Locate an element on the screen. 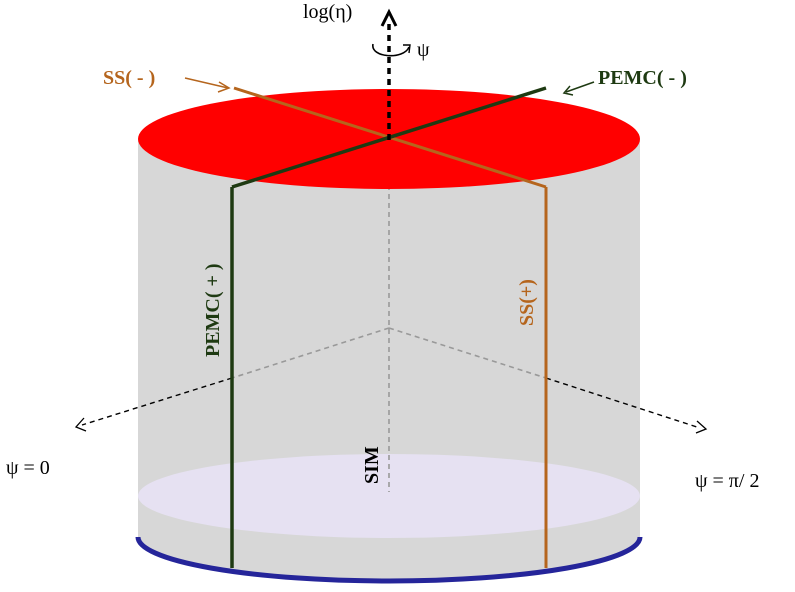  ss-minus-pointer-head is located at coordinates (224, 87).